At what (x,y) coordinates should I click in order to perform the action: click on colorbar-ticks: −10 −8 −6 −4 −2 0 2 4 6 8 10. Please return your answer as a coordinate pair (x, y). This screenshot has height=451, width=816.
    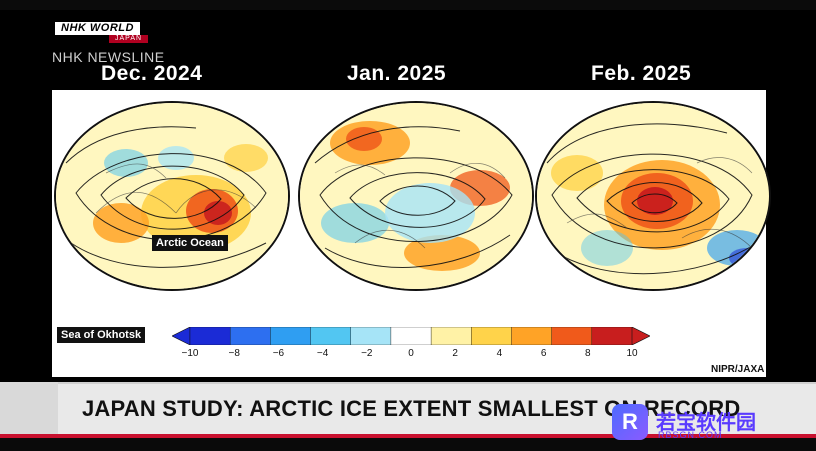
    Looking at the image, I should click on (411, 355).